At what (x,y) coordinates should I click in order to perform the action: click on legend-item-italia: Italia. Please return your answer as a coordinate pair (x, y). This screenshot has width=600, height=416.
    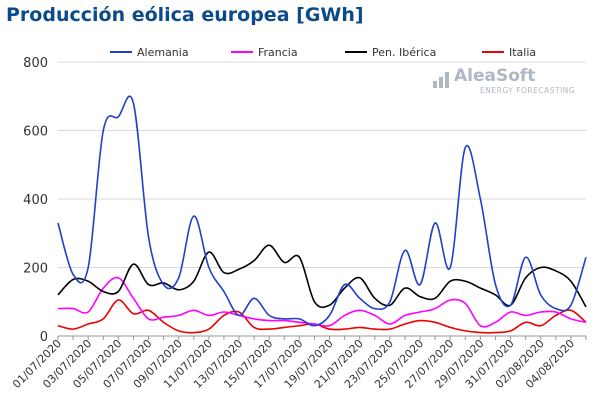
    Looking at the image, I should click on (509, 52).